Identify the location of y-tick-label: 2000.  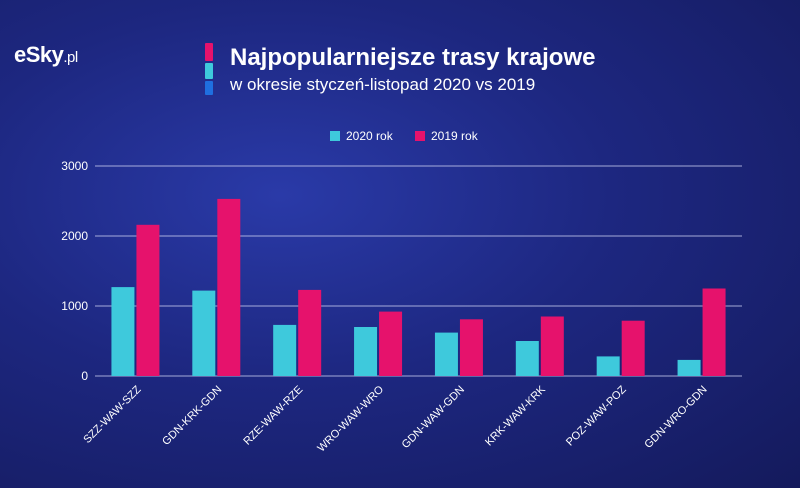
(74, 236).